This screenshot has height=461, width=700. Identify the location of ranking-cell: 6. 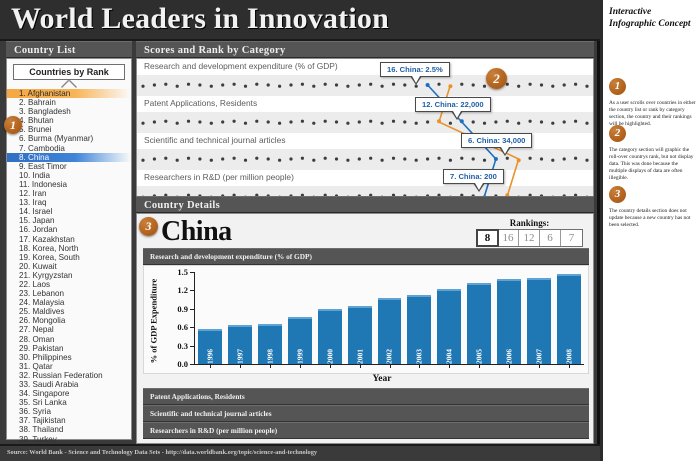
(550, 238).